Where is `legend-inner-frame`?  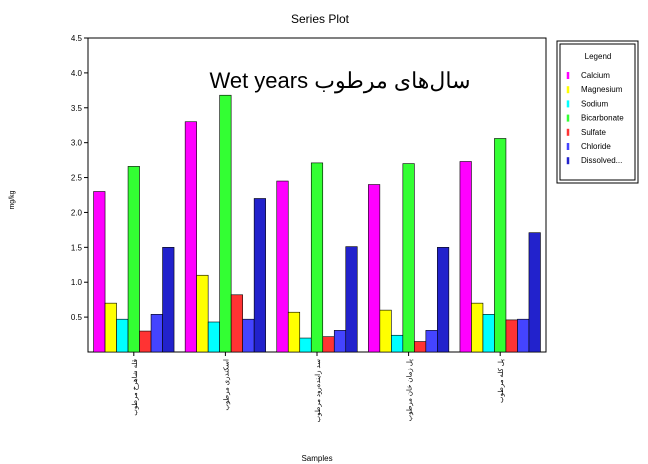
legend-inner-frame is located at coordinates (597, 112).